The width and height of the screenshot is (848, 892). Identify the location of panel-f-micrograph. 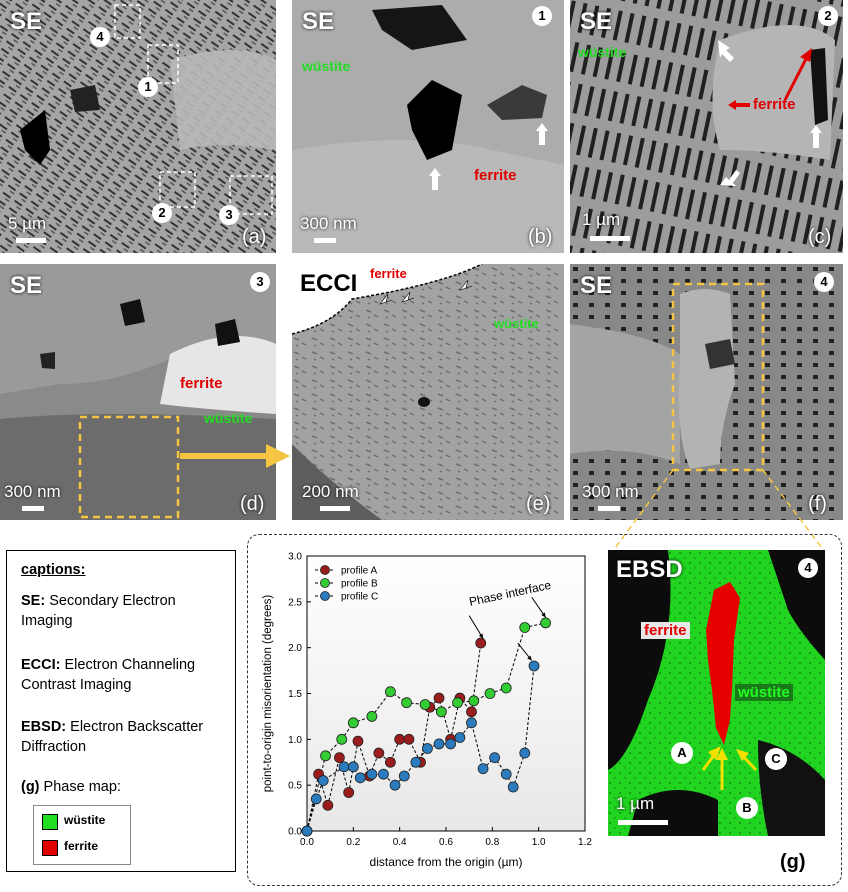
(706, 392).